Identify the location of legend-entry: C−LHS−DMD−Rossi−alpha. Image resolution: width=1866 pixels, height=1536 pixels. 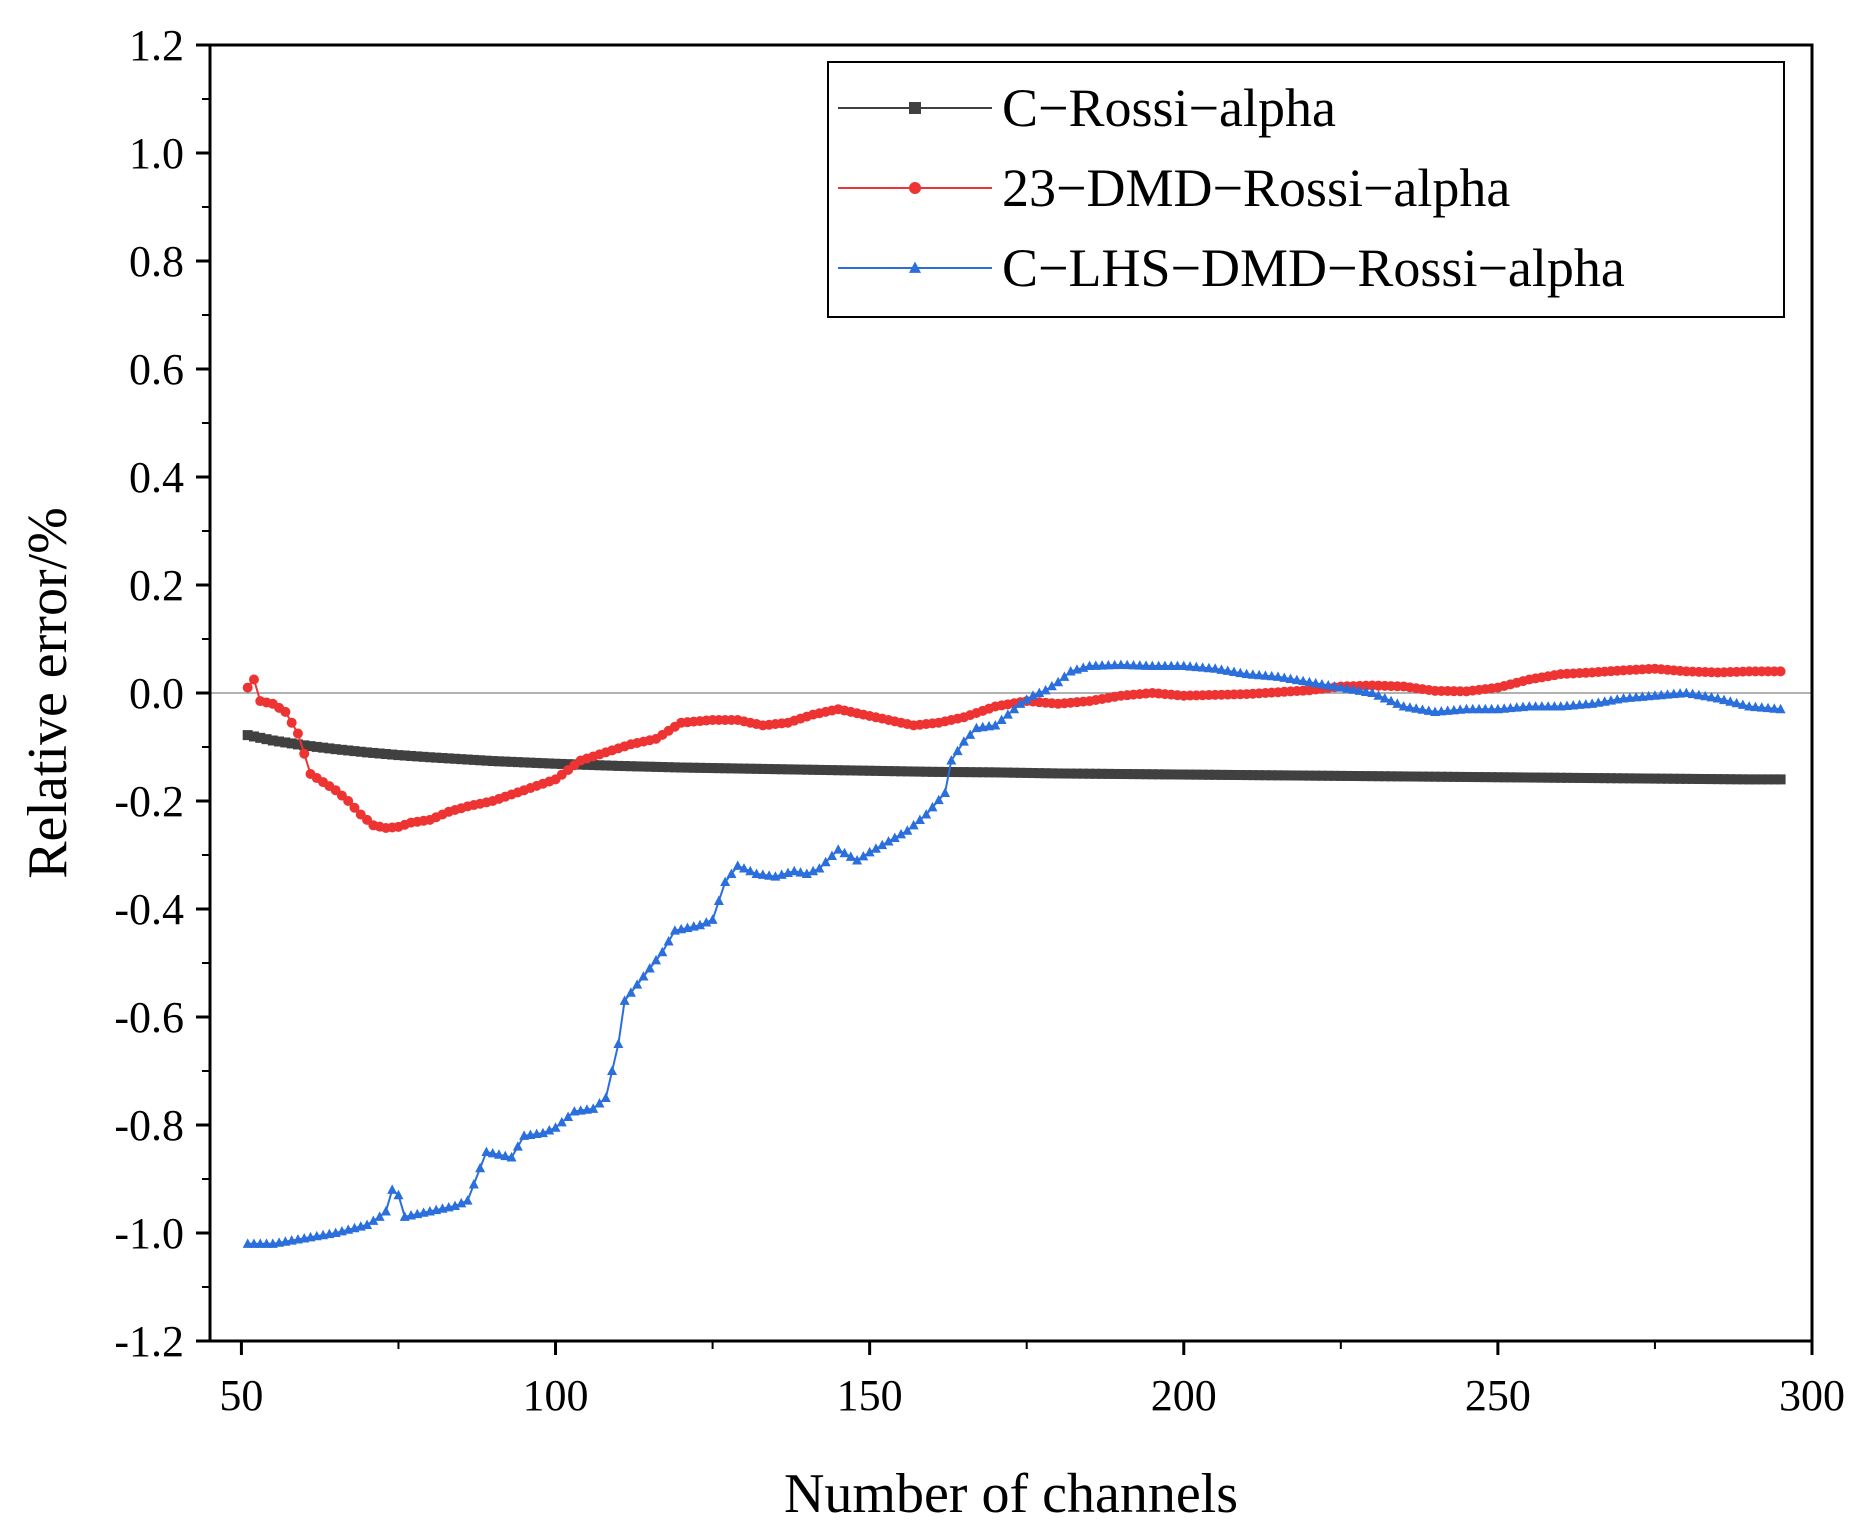
(1231, 268).